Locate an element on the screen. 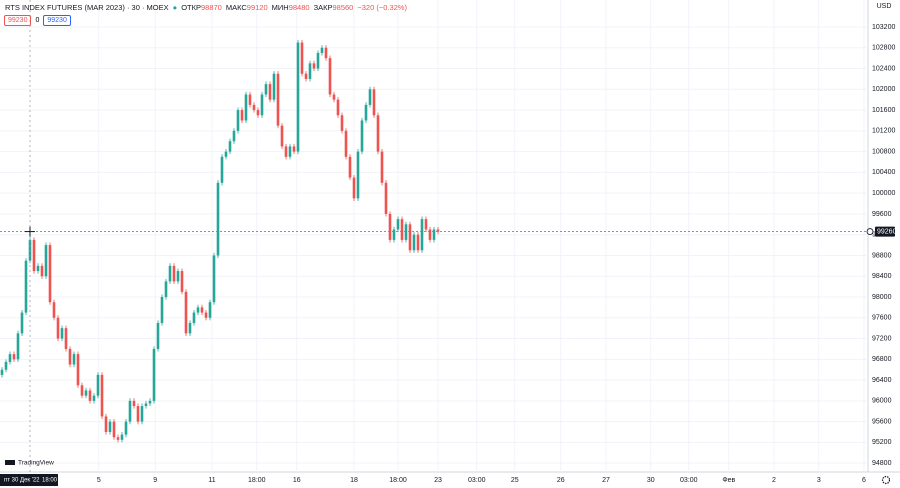  x-tick-label: 23 is located at coordinates (438, 480).